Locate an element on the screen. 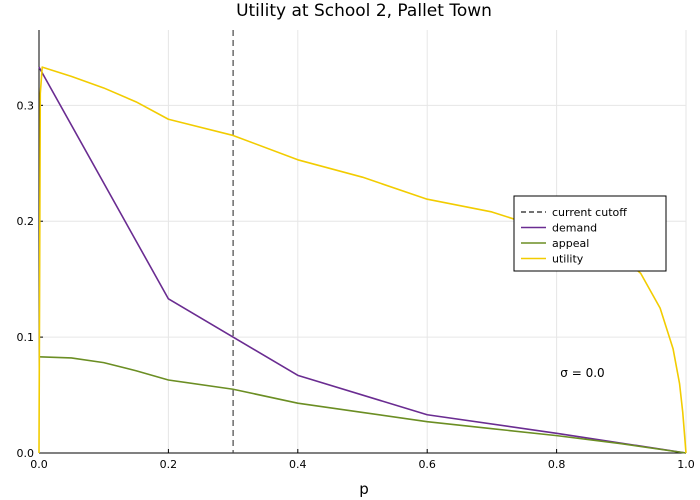  x-axis-label: p is located at coordinates (364, 489).